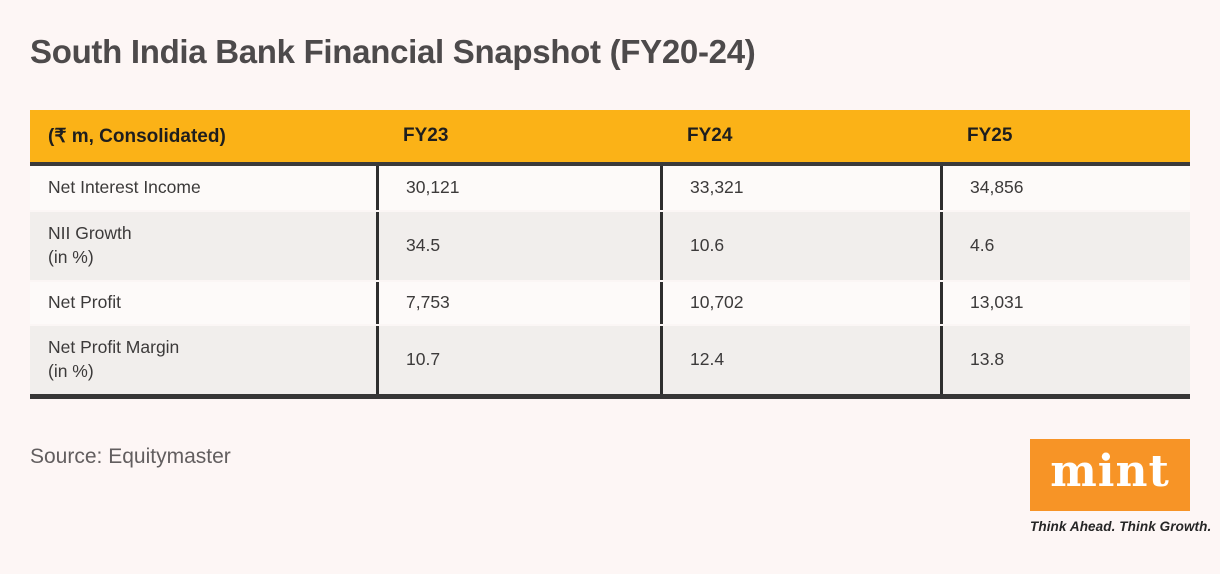 The width and height of the screenshot is (1220, 574). I want to click on cell-value: 10,702, so click(717, 302).